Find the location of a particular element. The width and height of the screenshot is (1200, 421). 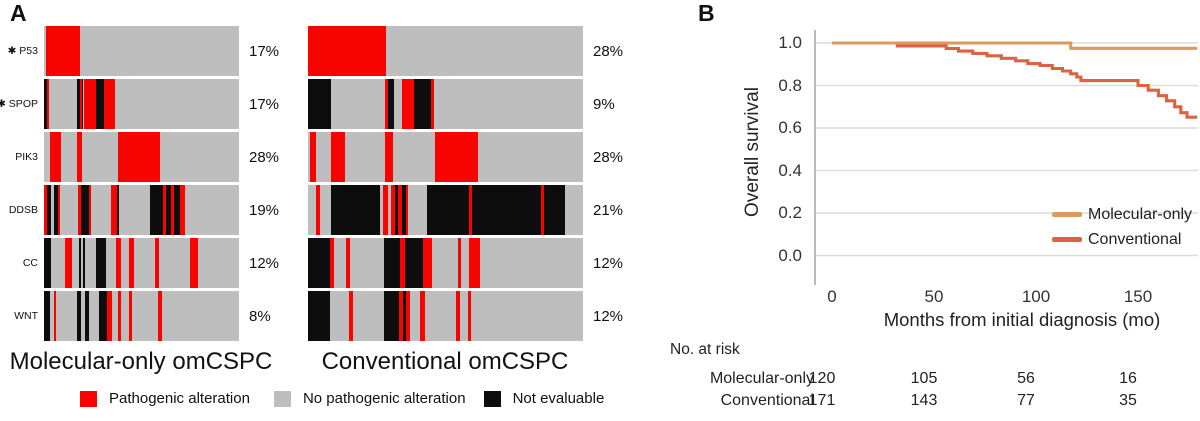

x-tick-label: 100 is located at coordinates (1036, 296).